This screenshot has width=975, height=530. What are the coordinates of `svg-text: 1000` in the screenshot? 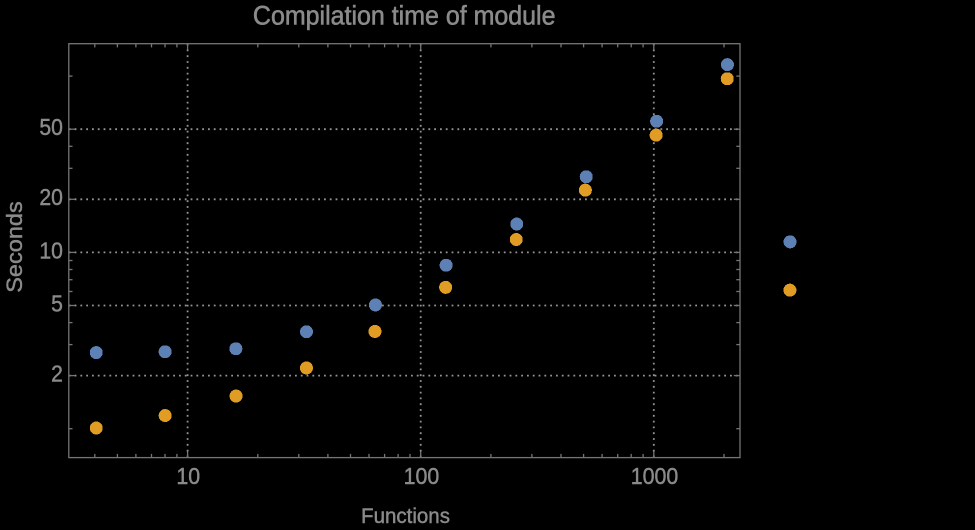 It's located at (655, 476).